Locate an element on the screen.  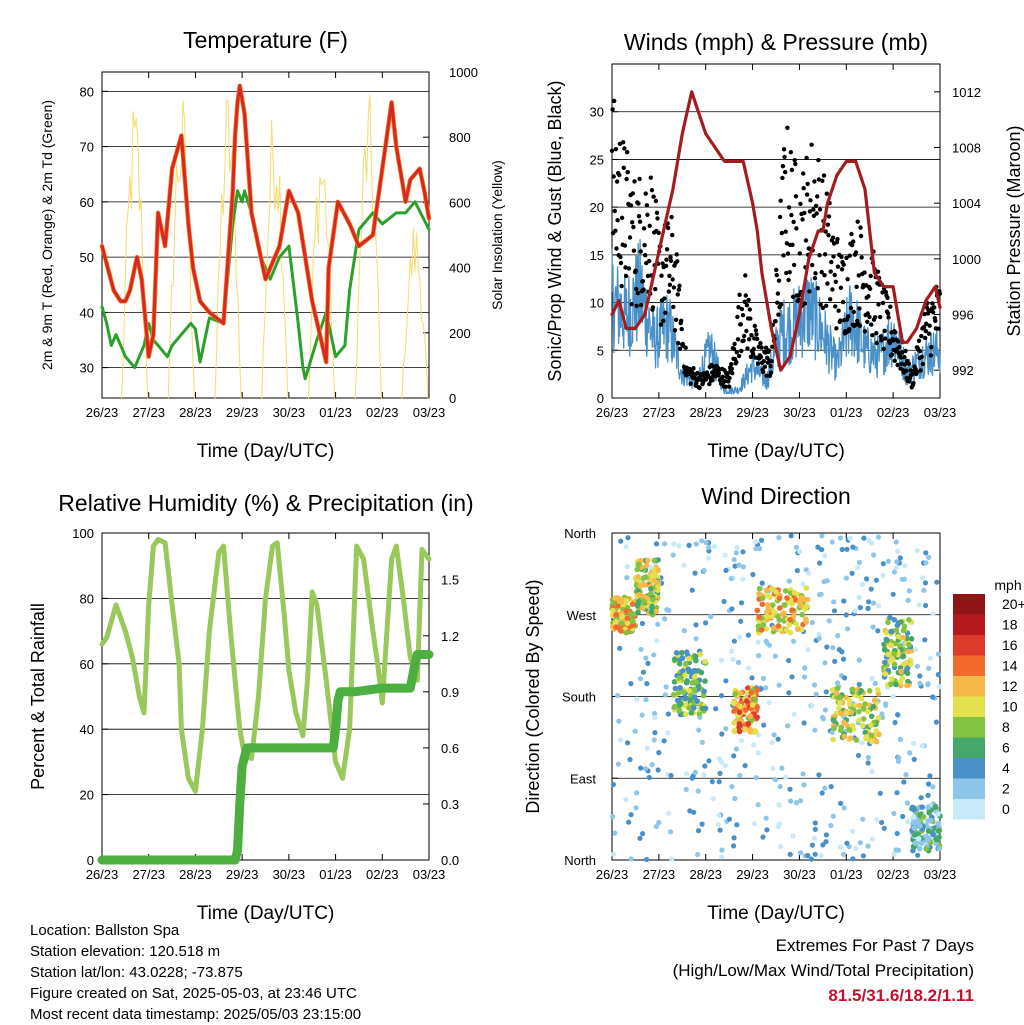
x-tick-label: 29/23 is located at coordinates (752, 412).